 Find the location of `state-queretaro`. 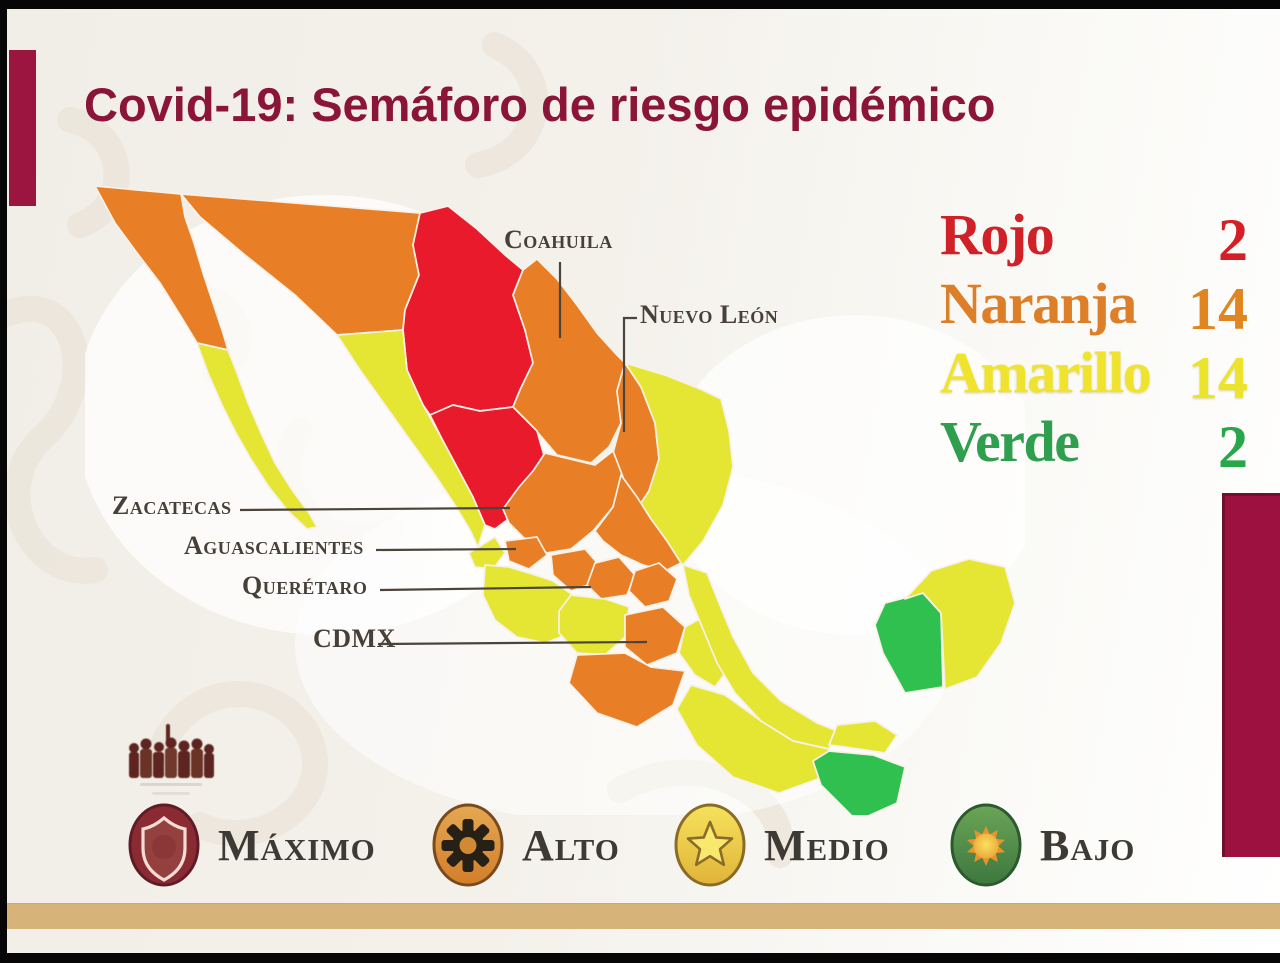

state-queretaro is located at coordinates (611, 578).